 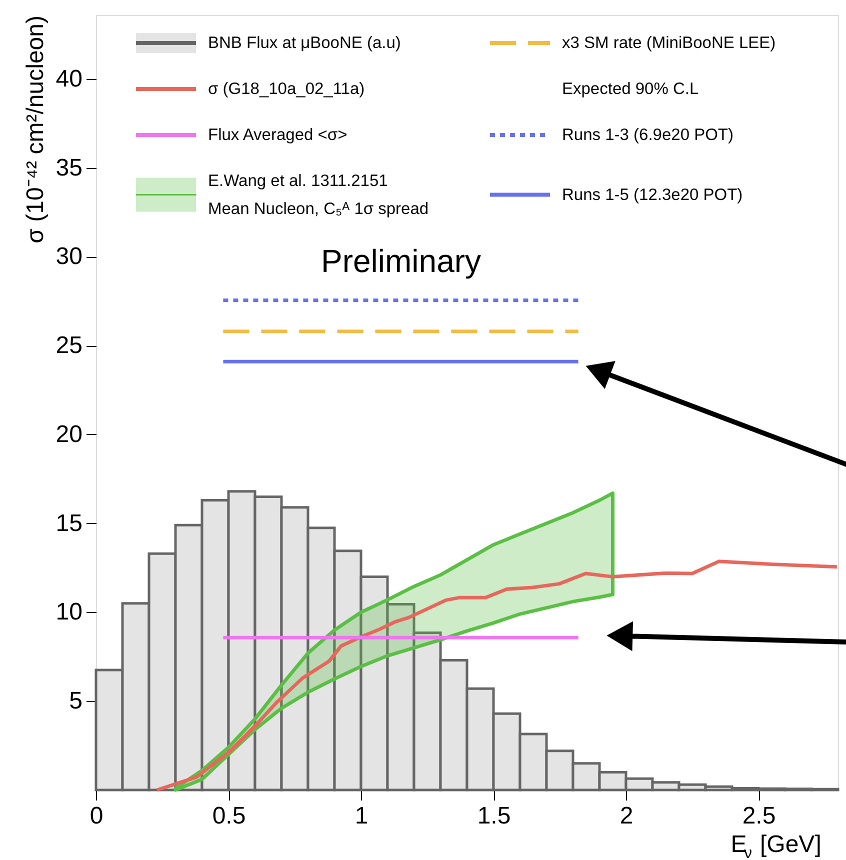 I want to click on x-tick-label: 2.5, so click(x=759, y=816).